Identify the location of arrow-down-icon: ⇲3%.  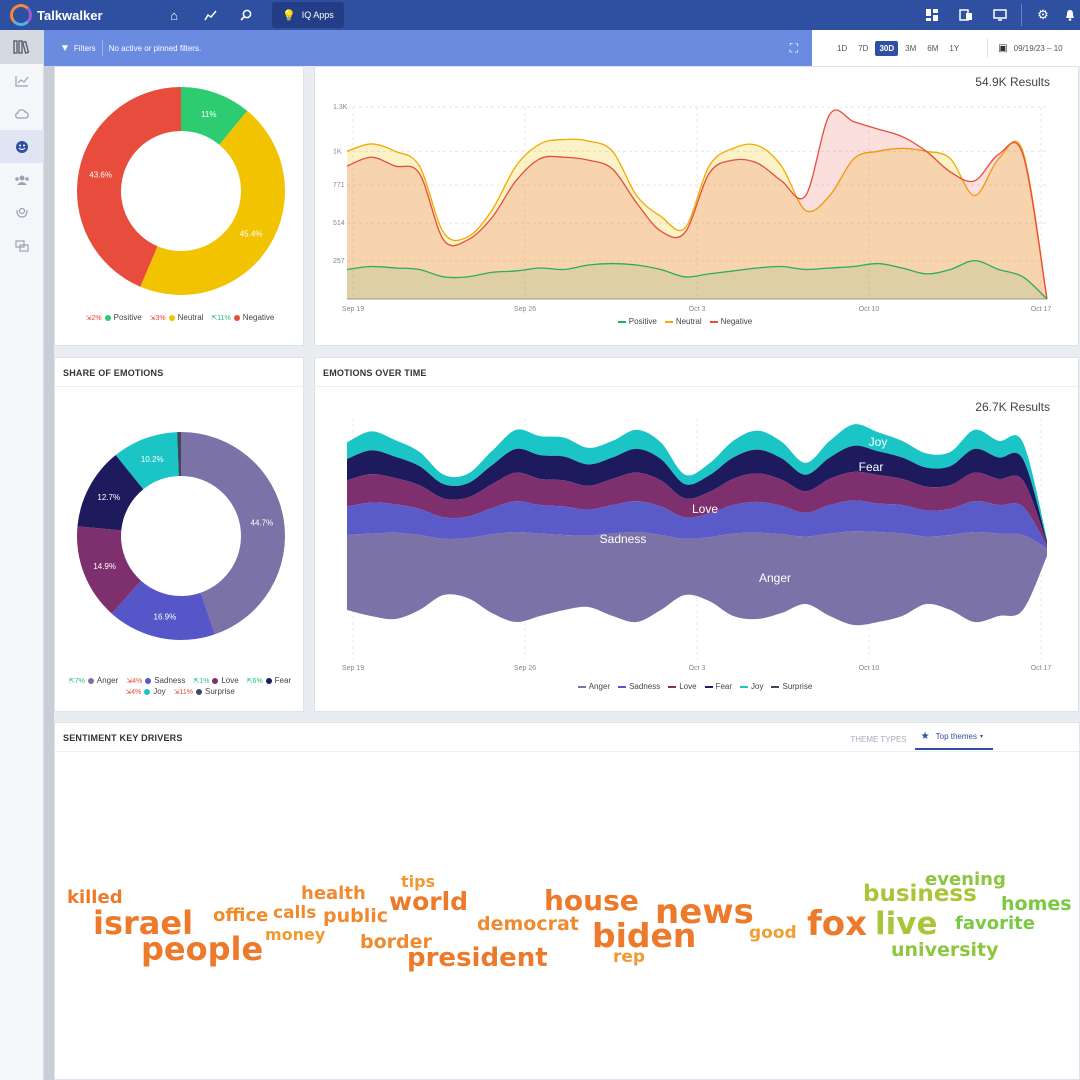
(157, 318).